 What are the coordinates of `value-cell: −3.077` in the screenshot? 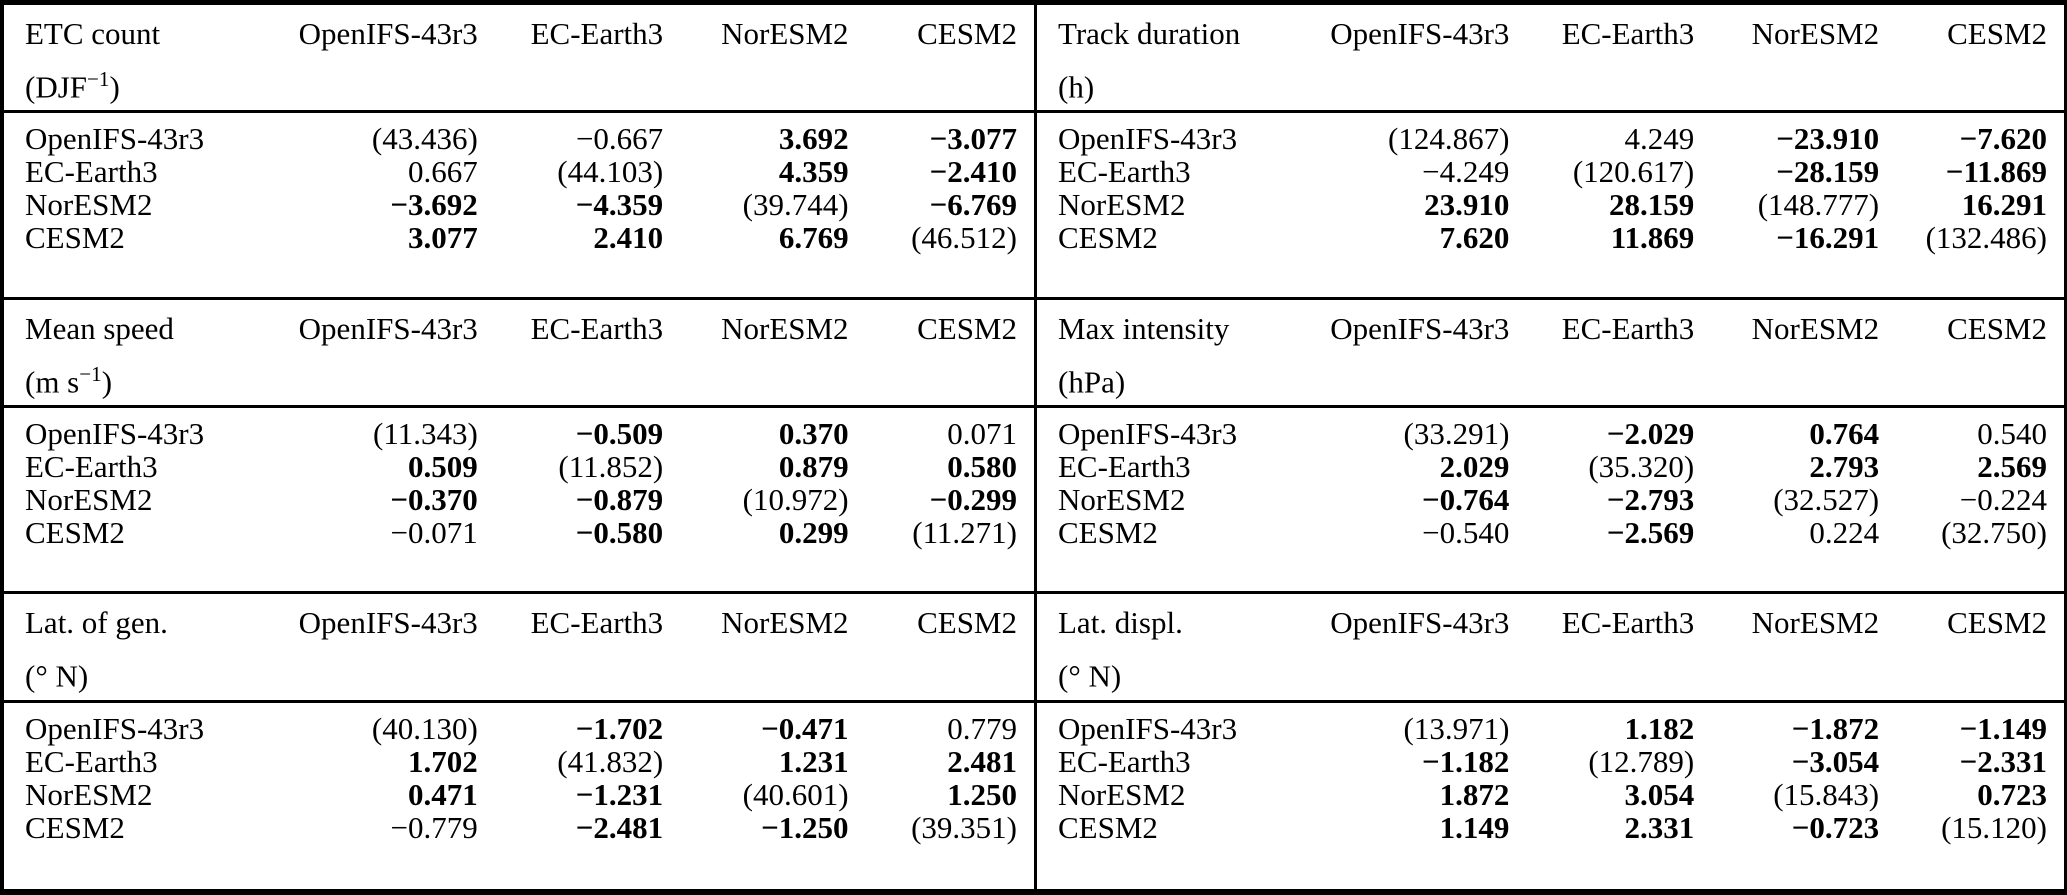 It's located at (973, 139).